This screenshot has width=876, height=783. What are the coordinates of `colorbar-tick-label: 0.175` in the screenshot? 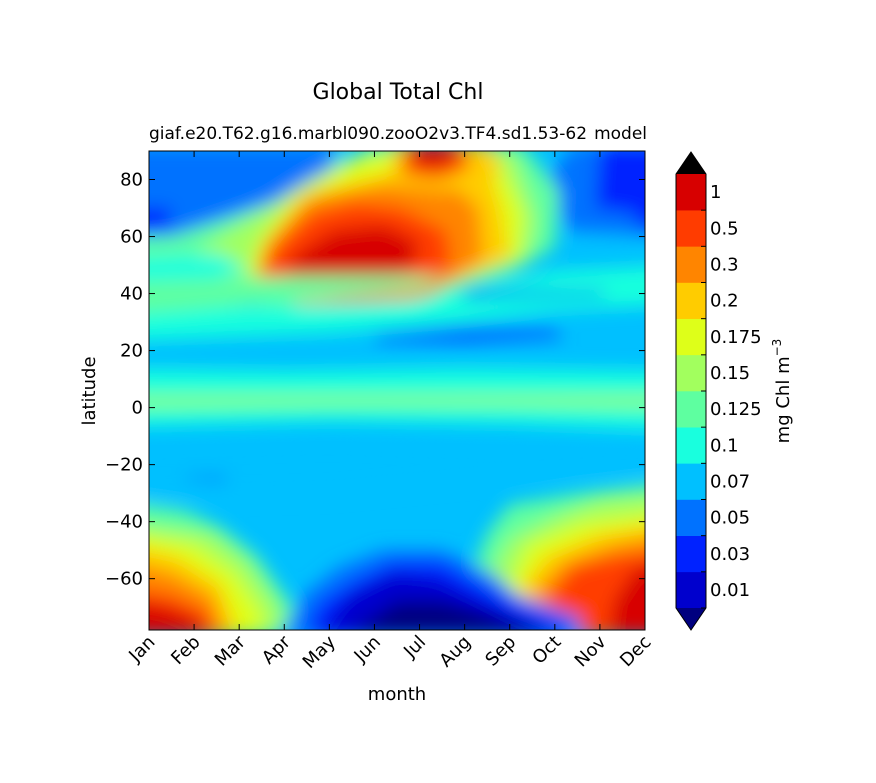 It's located at (736, 337).